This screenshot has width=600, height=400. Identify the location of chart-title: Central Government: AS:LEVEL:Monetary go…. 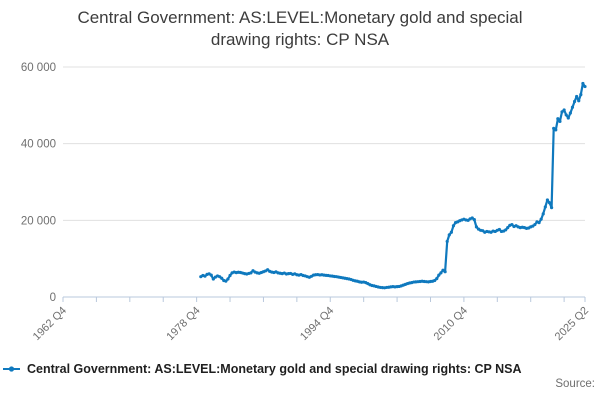
(300, 28).